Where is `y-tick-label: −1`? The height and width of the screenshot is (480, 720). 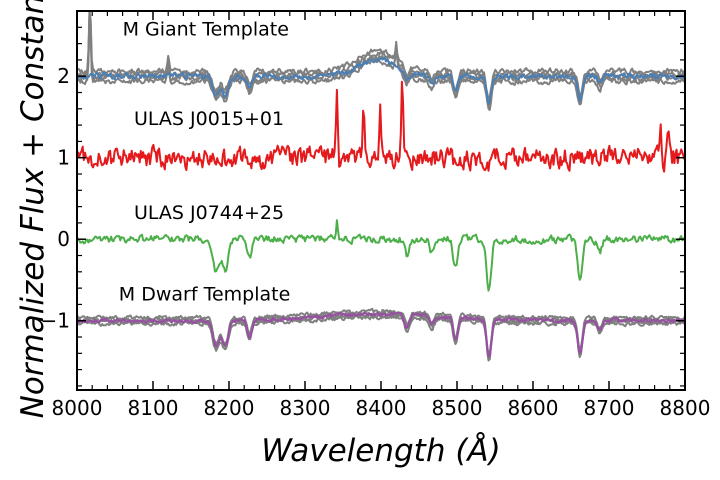
y-tick-label: −1 is located at coordinates (55, 321).